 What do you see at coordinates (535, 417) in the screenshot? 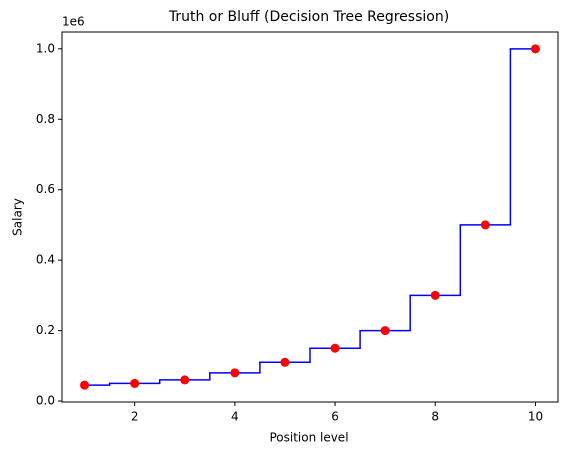
I see `x-tick-label: 10` at bounding box center [535, 417].